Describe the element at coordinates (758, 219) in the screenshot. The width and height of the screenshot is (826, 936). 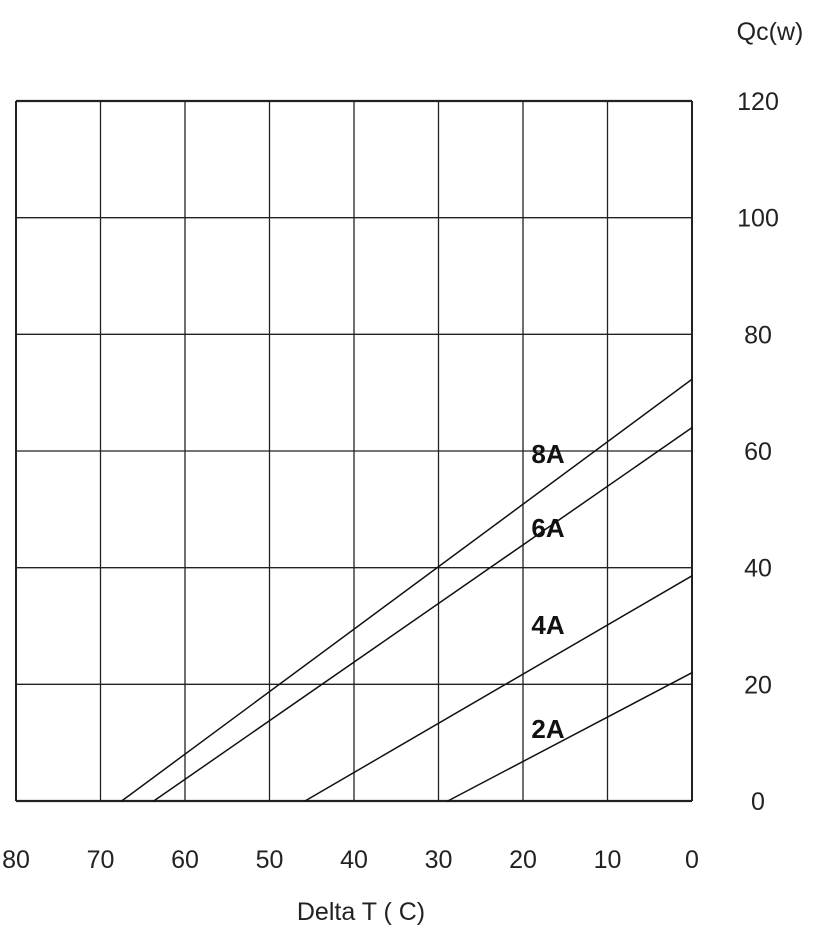
I see `y-tick-label-100: 100` at that location.